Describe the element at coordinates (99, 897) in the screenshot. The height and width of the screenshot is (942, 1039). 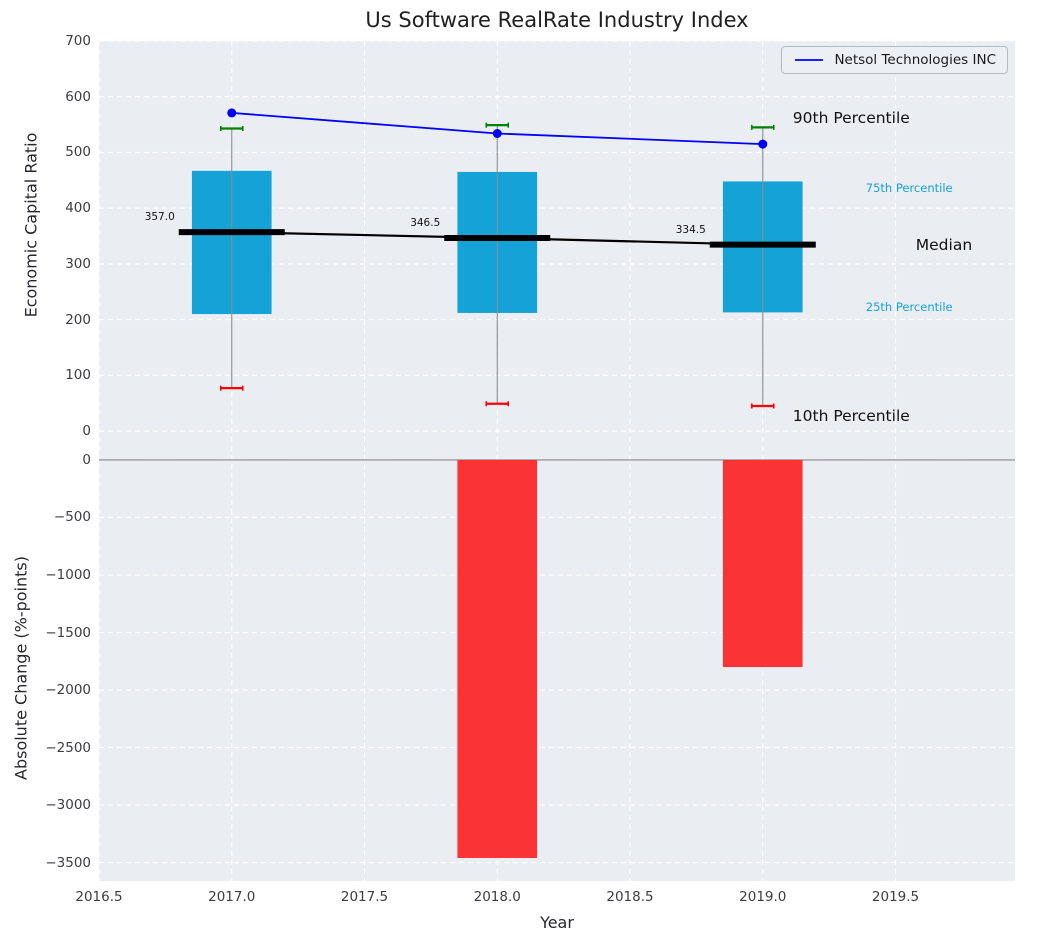
I see `x-tick-label: 2016.5` at that location.